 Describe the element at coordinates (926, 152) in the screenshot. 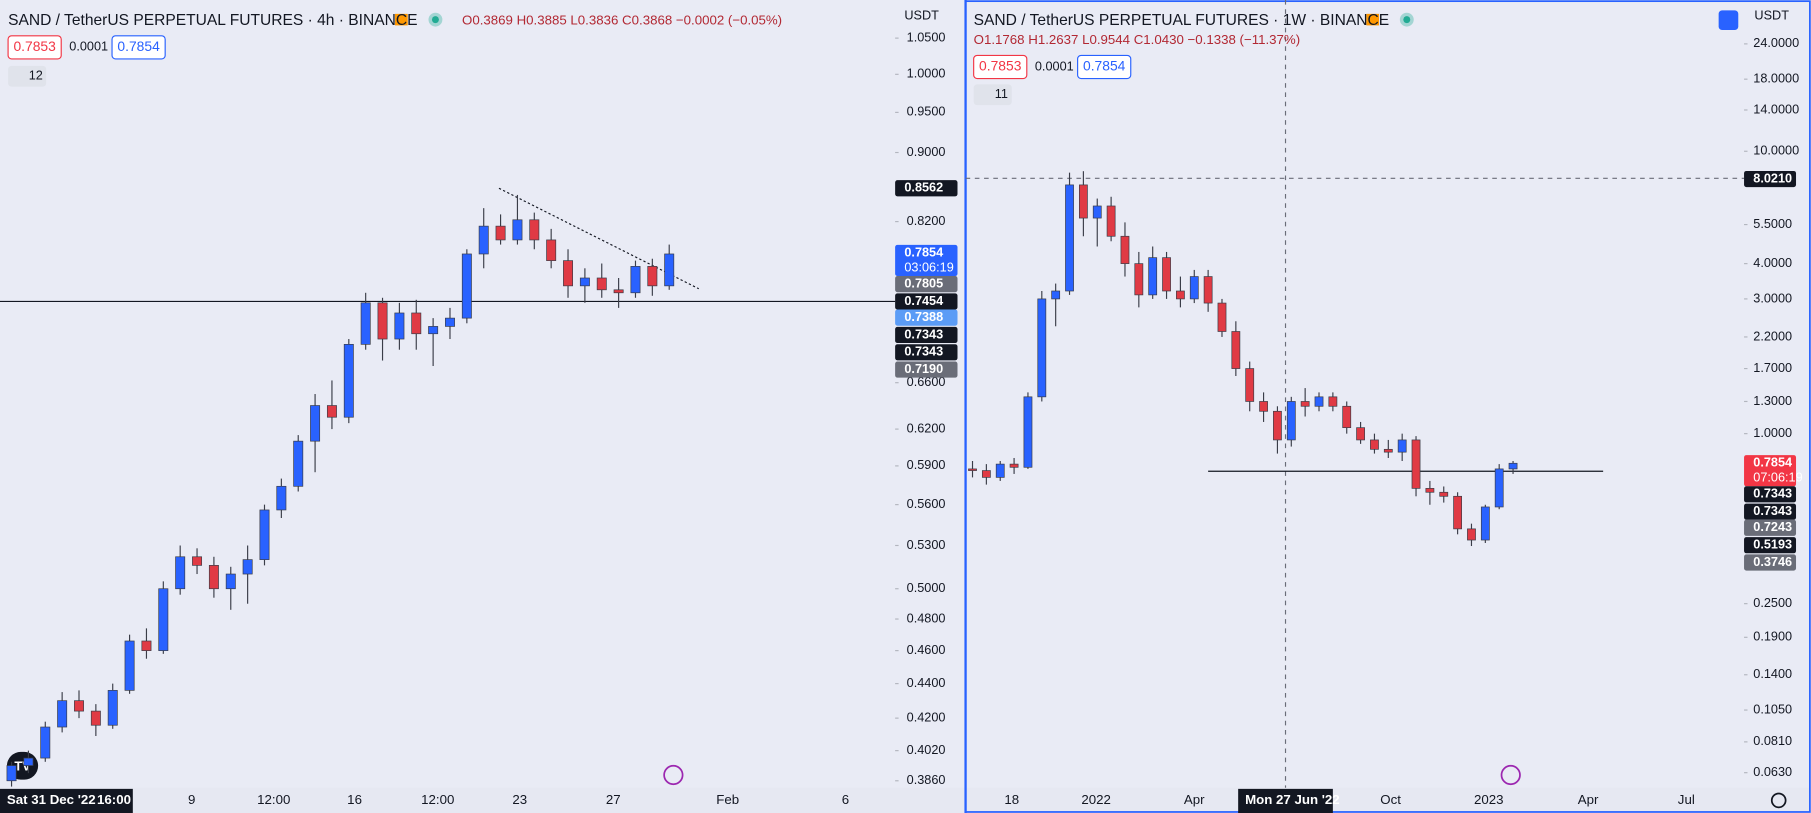

I see `price-tick-label: 0.9000` at that location.